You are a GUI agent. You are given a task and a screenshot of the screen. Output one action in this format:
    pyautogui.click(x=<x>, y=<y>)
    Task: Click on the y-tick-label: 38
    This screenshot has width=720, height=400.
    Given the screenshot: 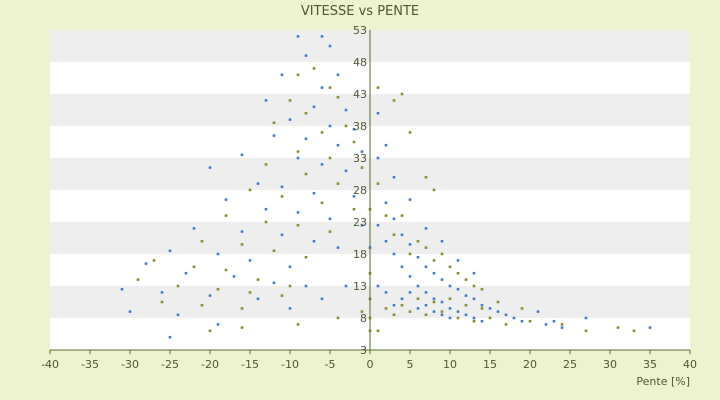 What is the action you would take?
    pyautogui.click(x=360, y=126)
    